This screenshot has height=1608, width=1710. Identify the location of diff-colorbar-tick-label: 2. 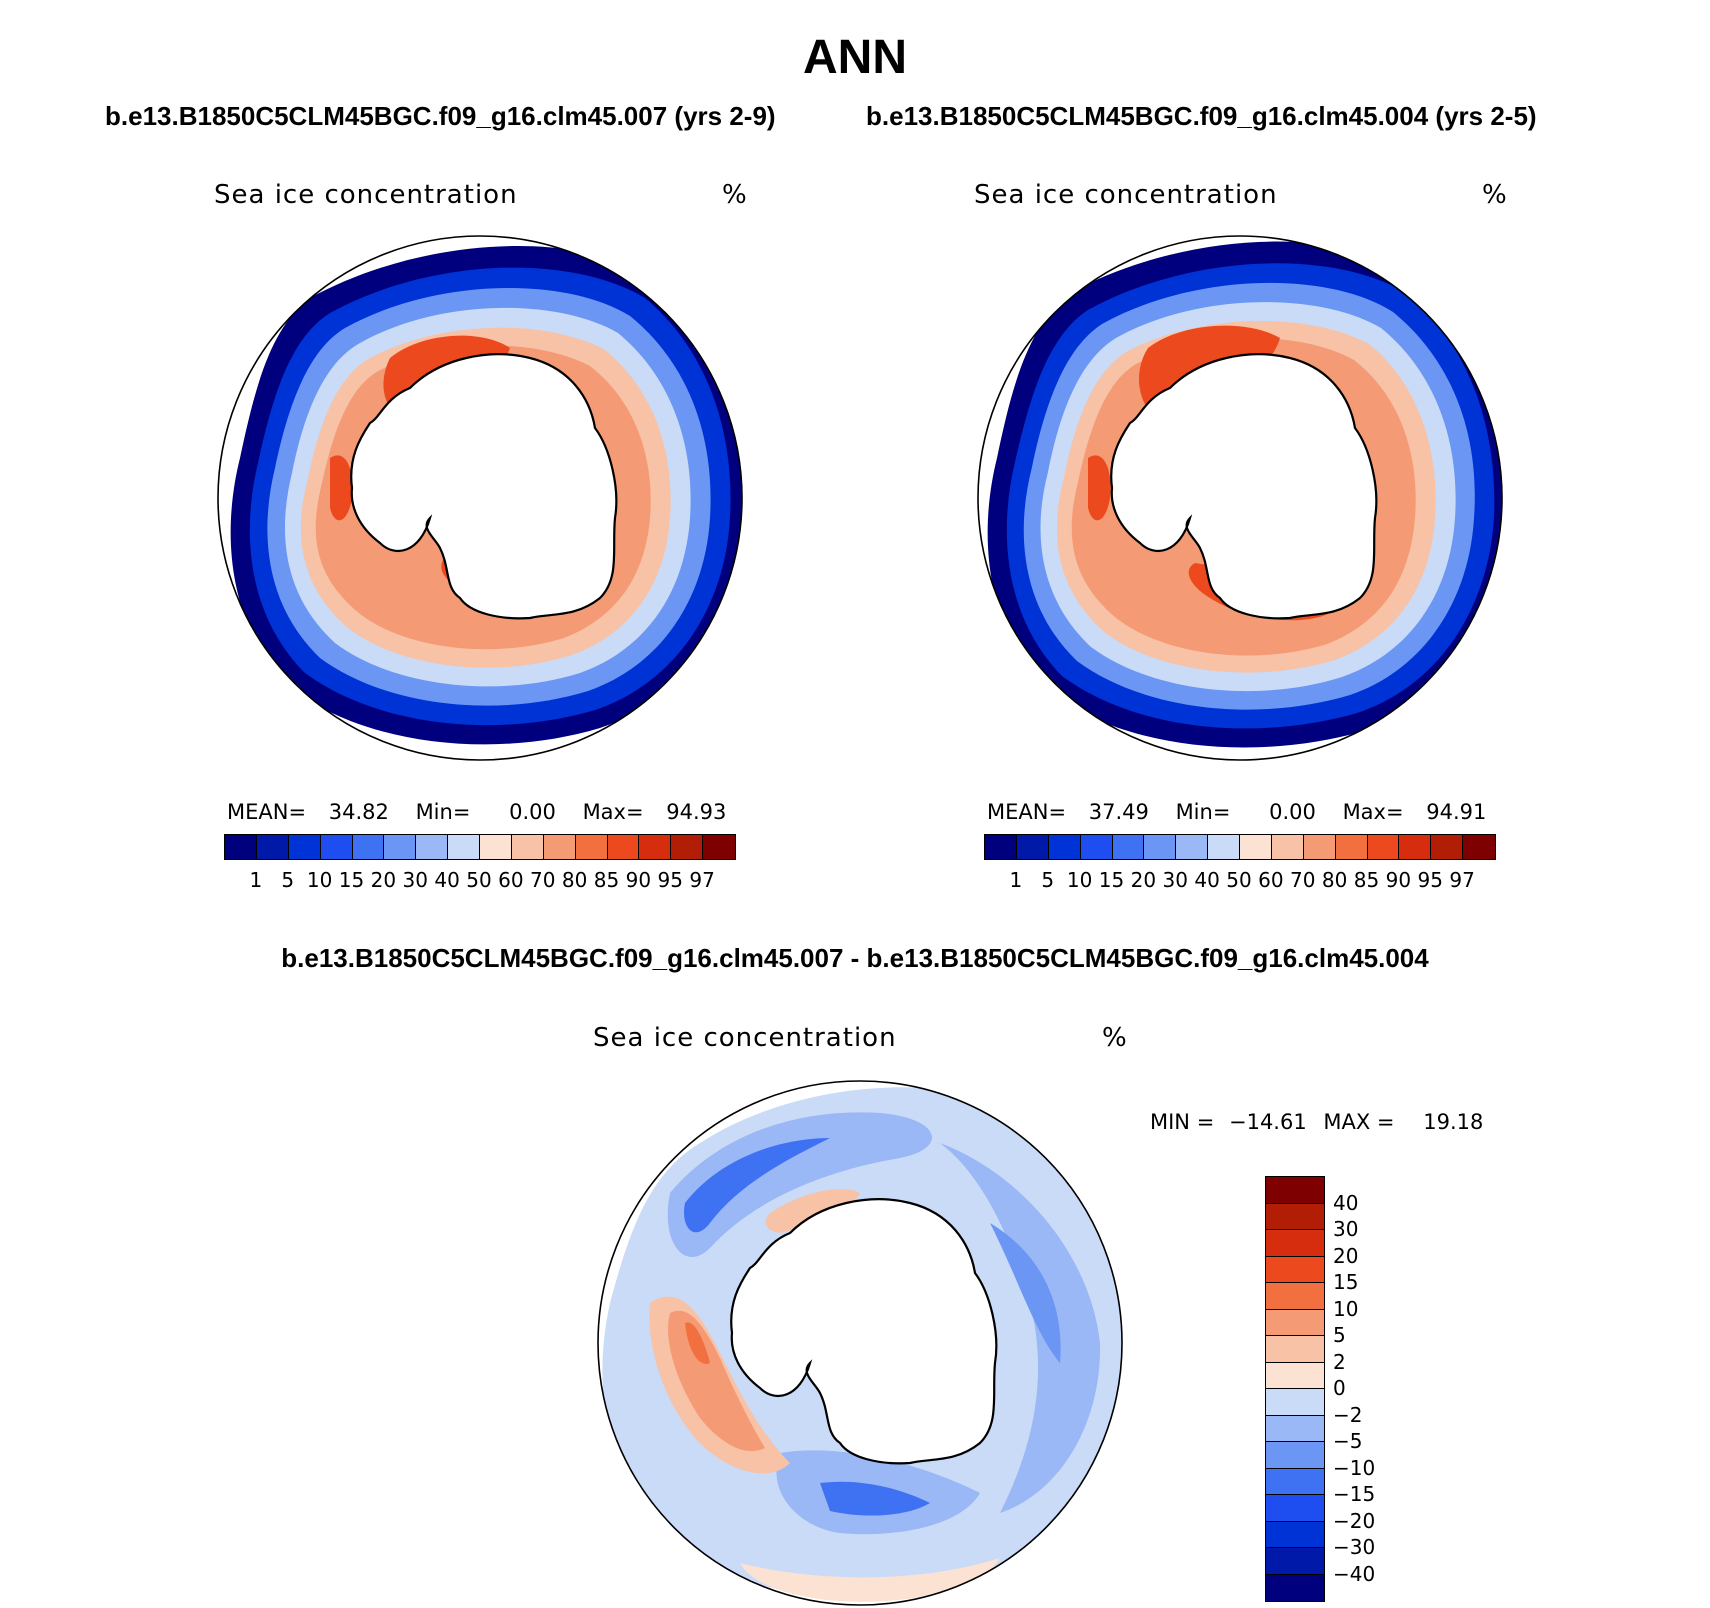
(1339, 1361).